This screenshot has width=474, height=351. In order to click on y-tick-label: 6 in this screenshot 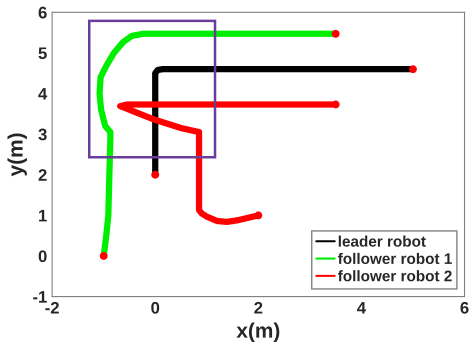, I will do `click(42, 12)`.